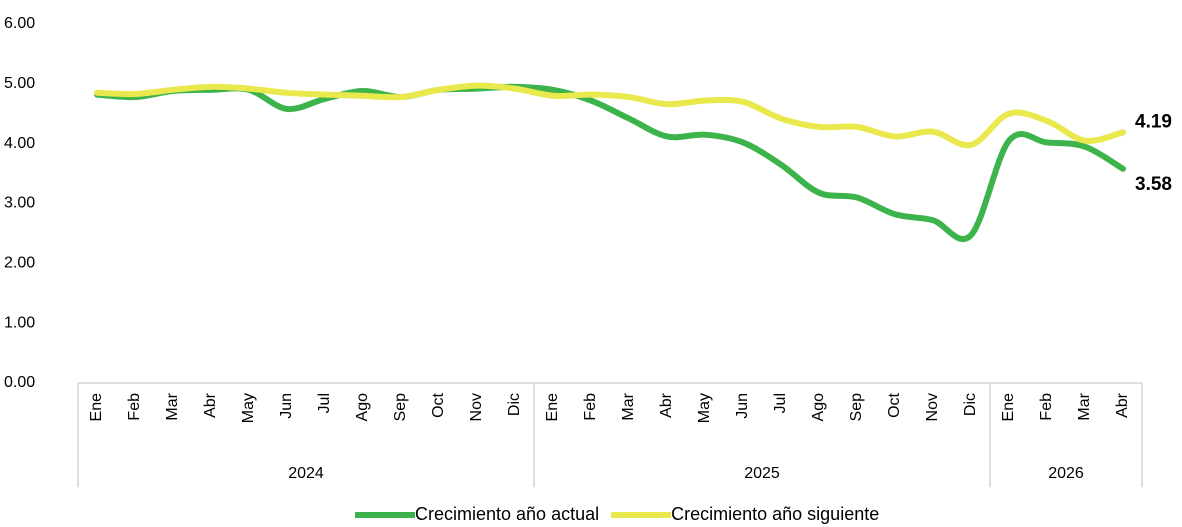 Image resolution: width=1182 pixels, height=527 pixels. What do you see at coordinates (19, 263) in the screenshot?
I see `y-tick-label: 2.00` at bounding box center [19, 263].